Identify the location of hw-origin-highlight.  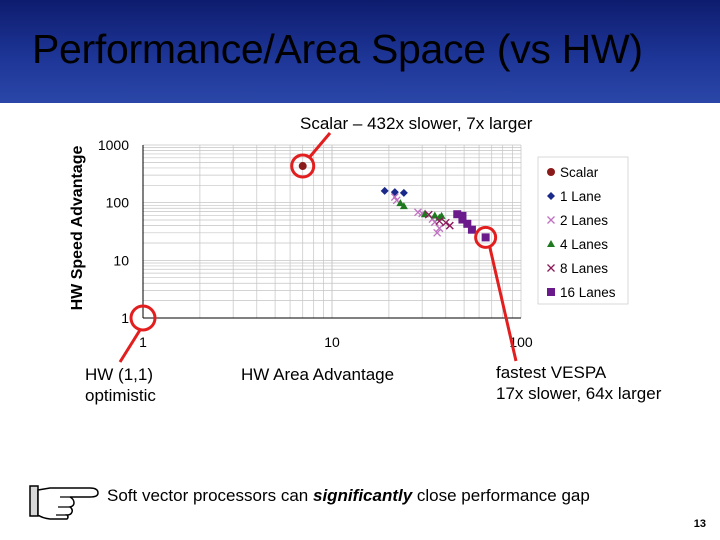
(143, 318).